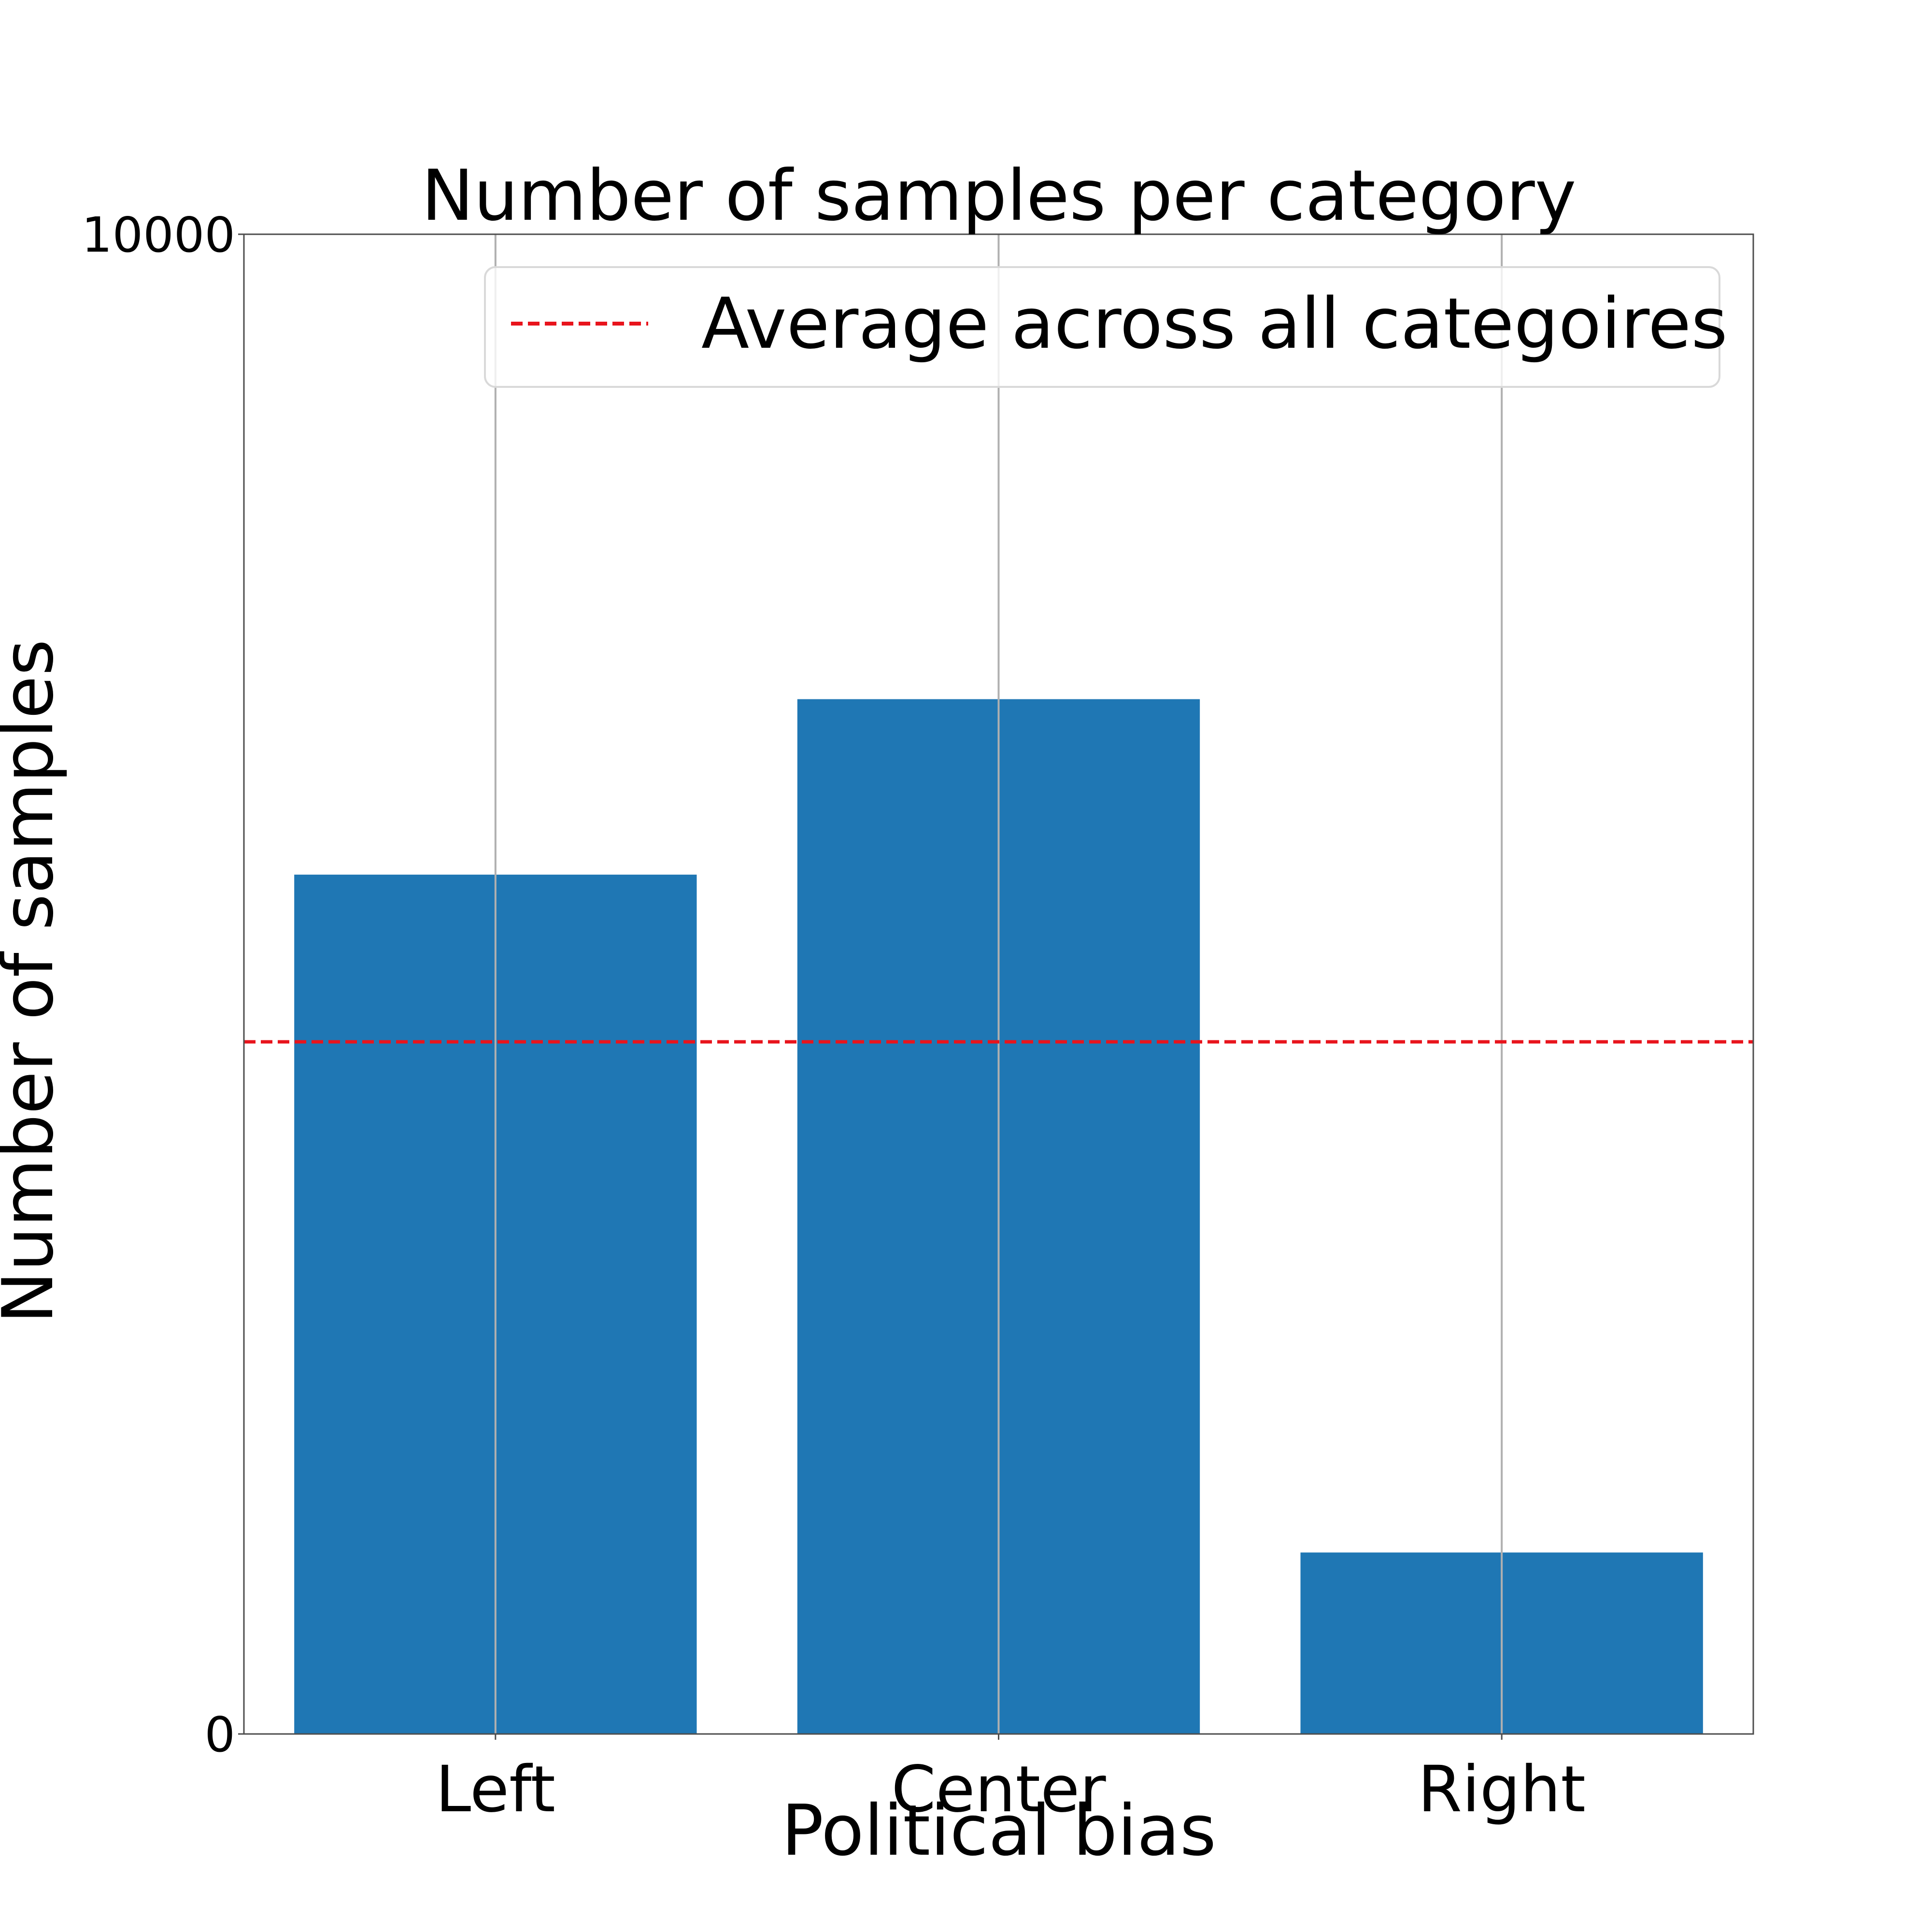 This screenshot has width=1932, height=1932. I want to click on x-tick-label-center: Center, so click(998, 1789).